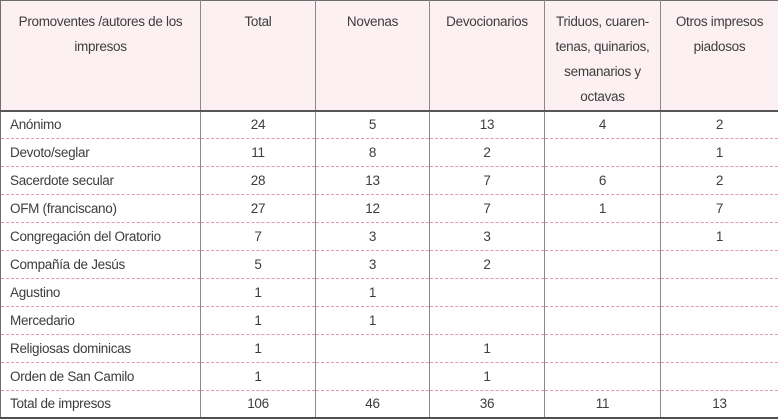  I want to click on table-row-total: Total de impresos 106 46 36 11 13, so click(389, 404).